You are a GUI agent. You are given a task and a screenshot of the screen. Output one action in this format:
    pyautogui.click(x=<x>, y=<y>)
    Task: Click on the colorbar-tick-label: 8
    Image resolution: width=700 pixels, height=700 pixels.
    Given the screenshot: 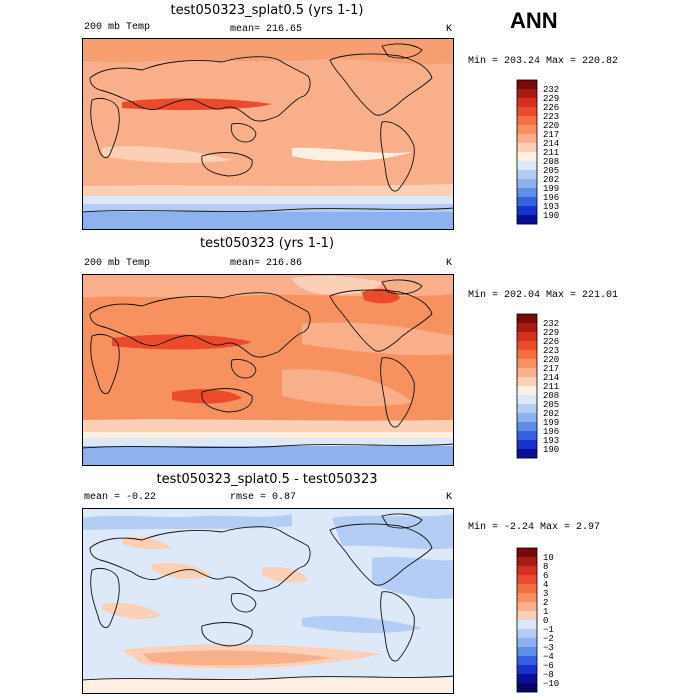 What is the action you would take?
    pyautogui.click(x=545, y=567)
    